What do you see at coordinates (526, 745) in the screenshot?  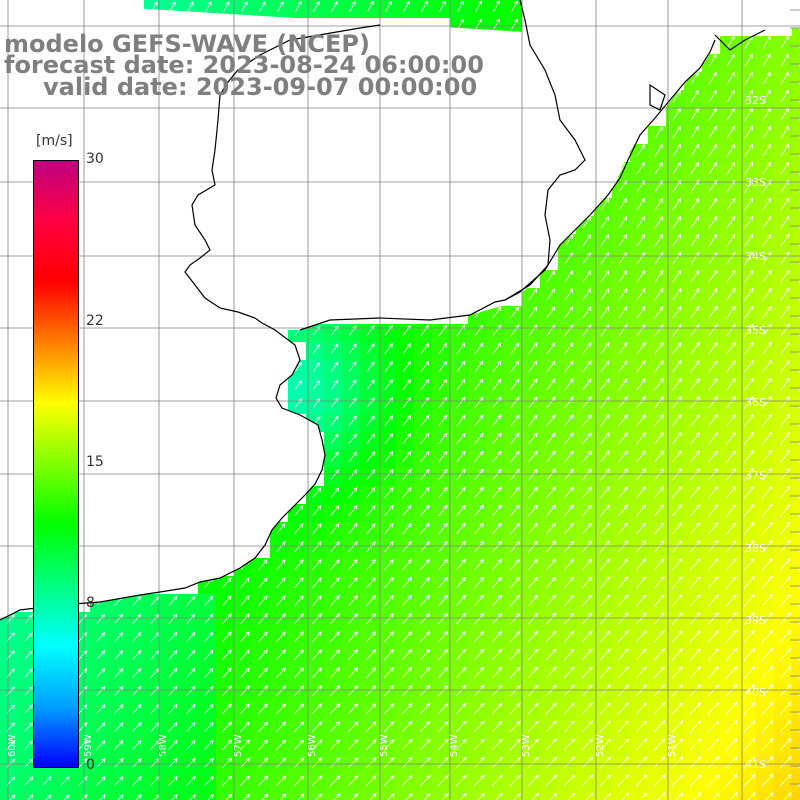 I see `longitude-label: 53W` at bounding box center [526, 745].